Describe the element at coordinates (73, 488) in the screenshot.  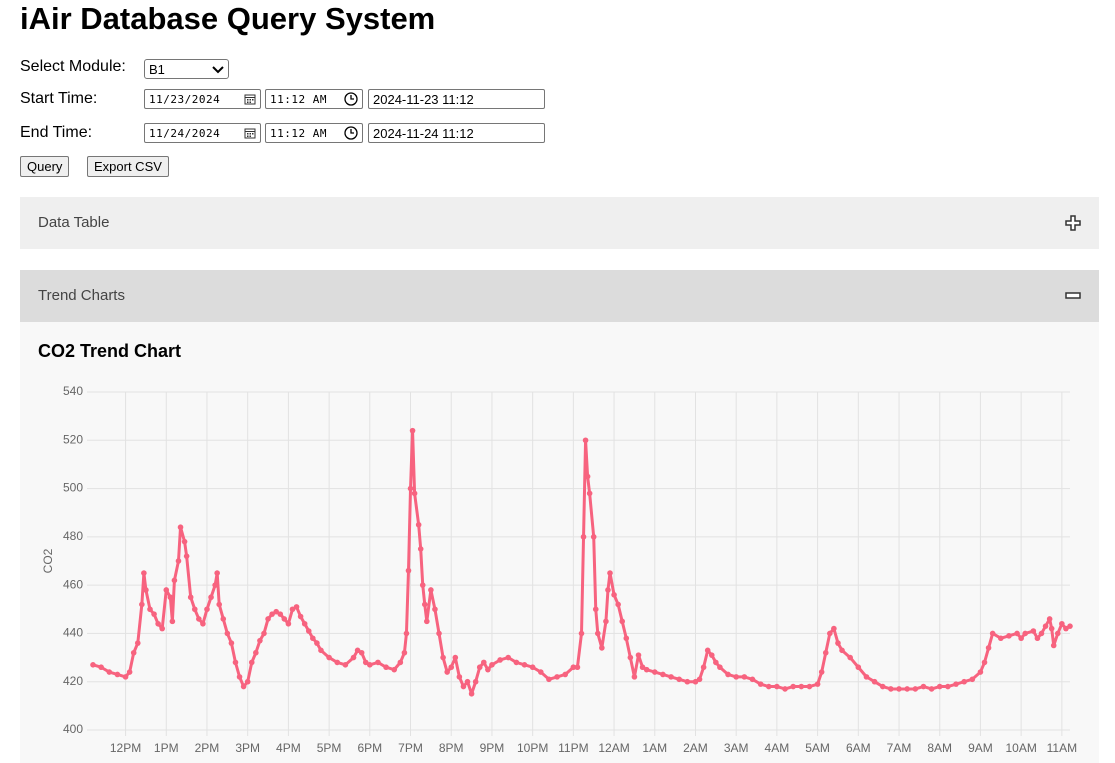
I see `y-tick-label: 500` at that location.